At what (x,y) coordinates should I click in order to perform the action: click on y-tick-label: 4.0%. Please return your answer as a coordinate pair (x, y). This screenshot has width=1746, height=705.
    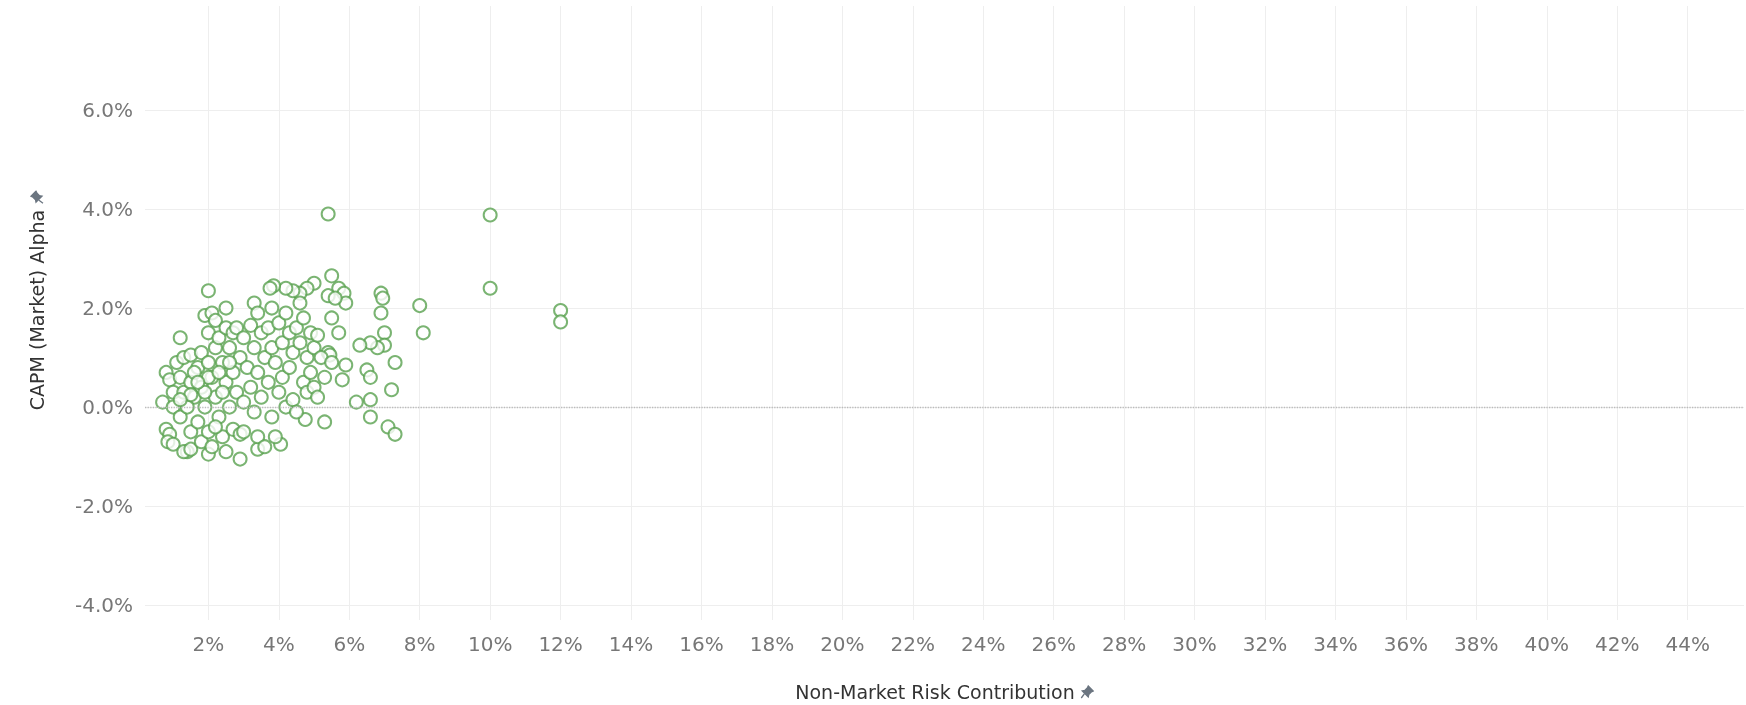
    Looking at the image, I should click on (107, 209).